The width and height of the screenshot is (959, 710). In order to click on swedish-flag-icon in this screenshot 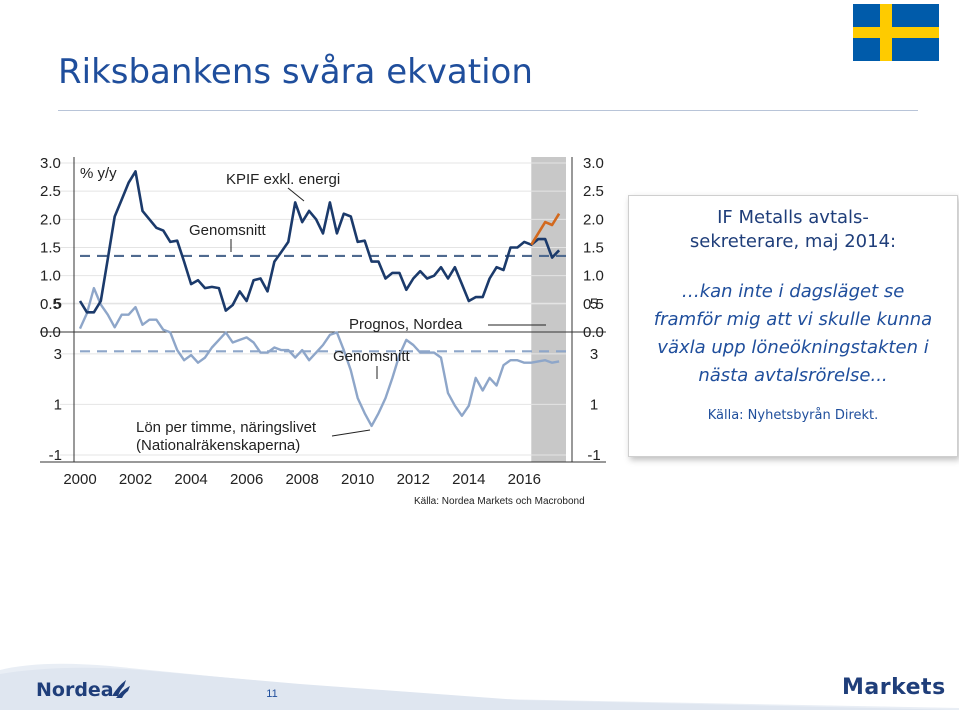, I will do `click(896, 32)`.